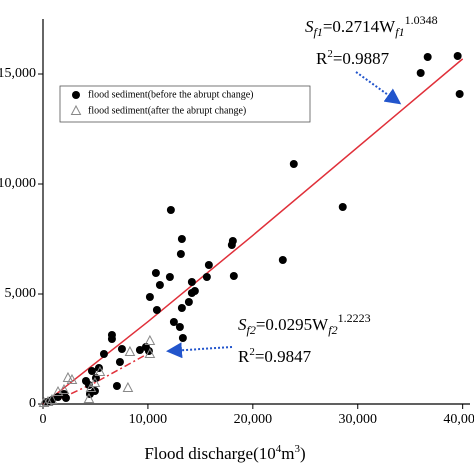 The image size is (474, 474). What do you see at coordinates (32, 403) in the screenshot?
I see `y-tick-label: 0` at bounding box center [32, 403].